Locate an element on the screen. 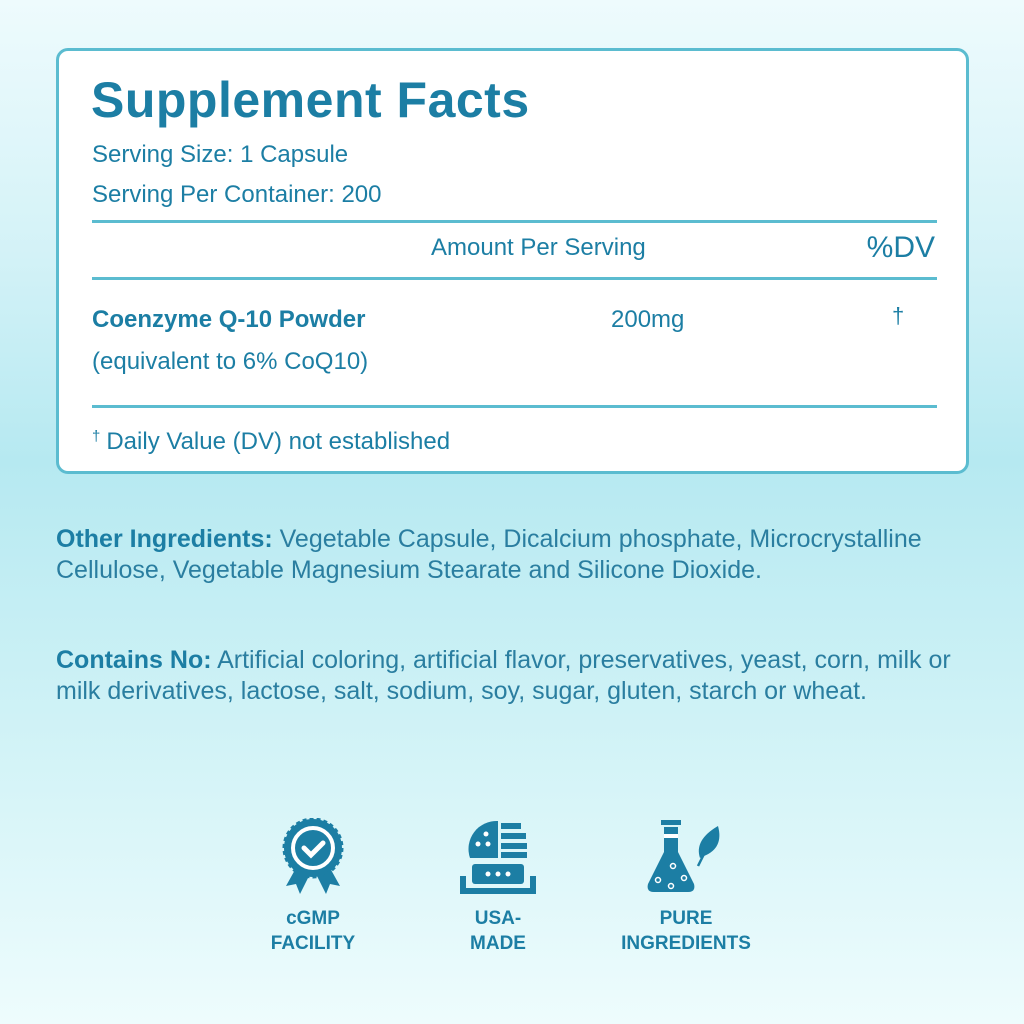  footnote: † Daily Value (DV) not established is located at coordinates (271, 441).